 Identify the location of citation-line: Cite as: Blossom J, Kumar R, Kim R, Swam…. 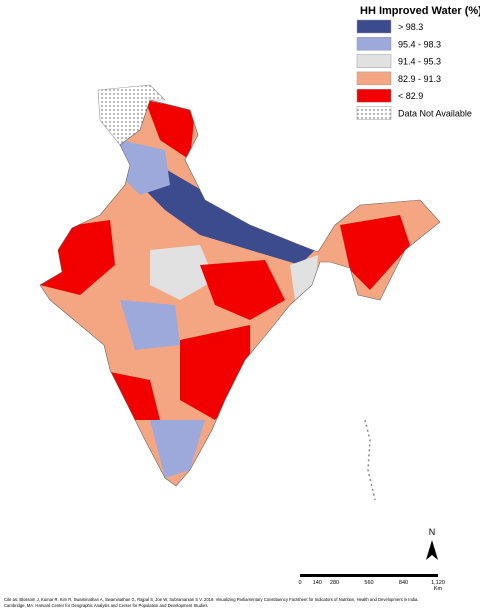
(211, 599).